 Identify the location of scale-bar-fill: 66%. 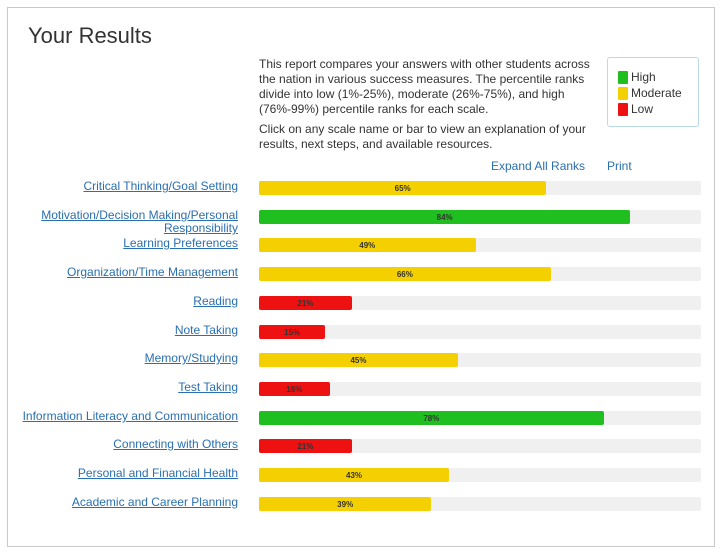
(405, 274).